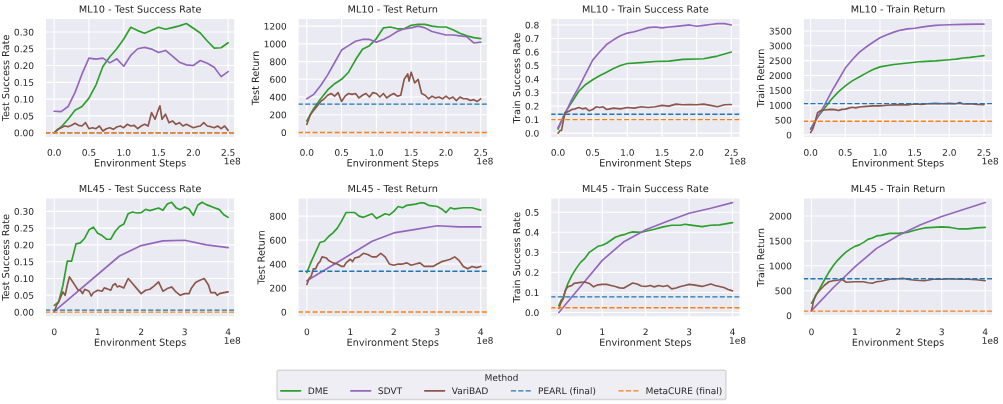 Image resolution: width=1003 pixels, height=404 pixels. What do you see at coordinates (393, 188) in the screenshot?
I see `chart-title: ML45 - Test Return` at bounding box center [393, 188].